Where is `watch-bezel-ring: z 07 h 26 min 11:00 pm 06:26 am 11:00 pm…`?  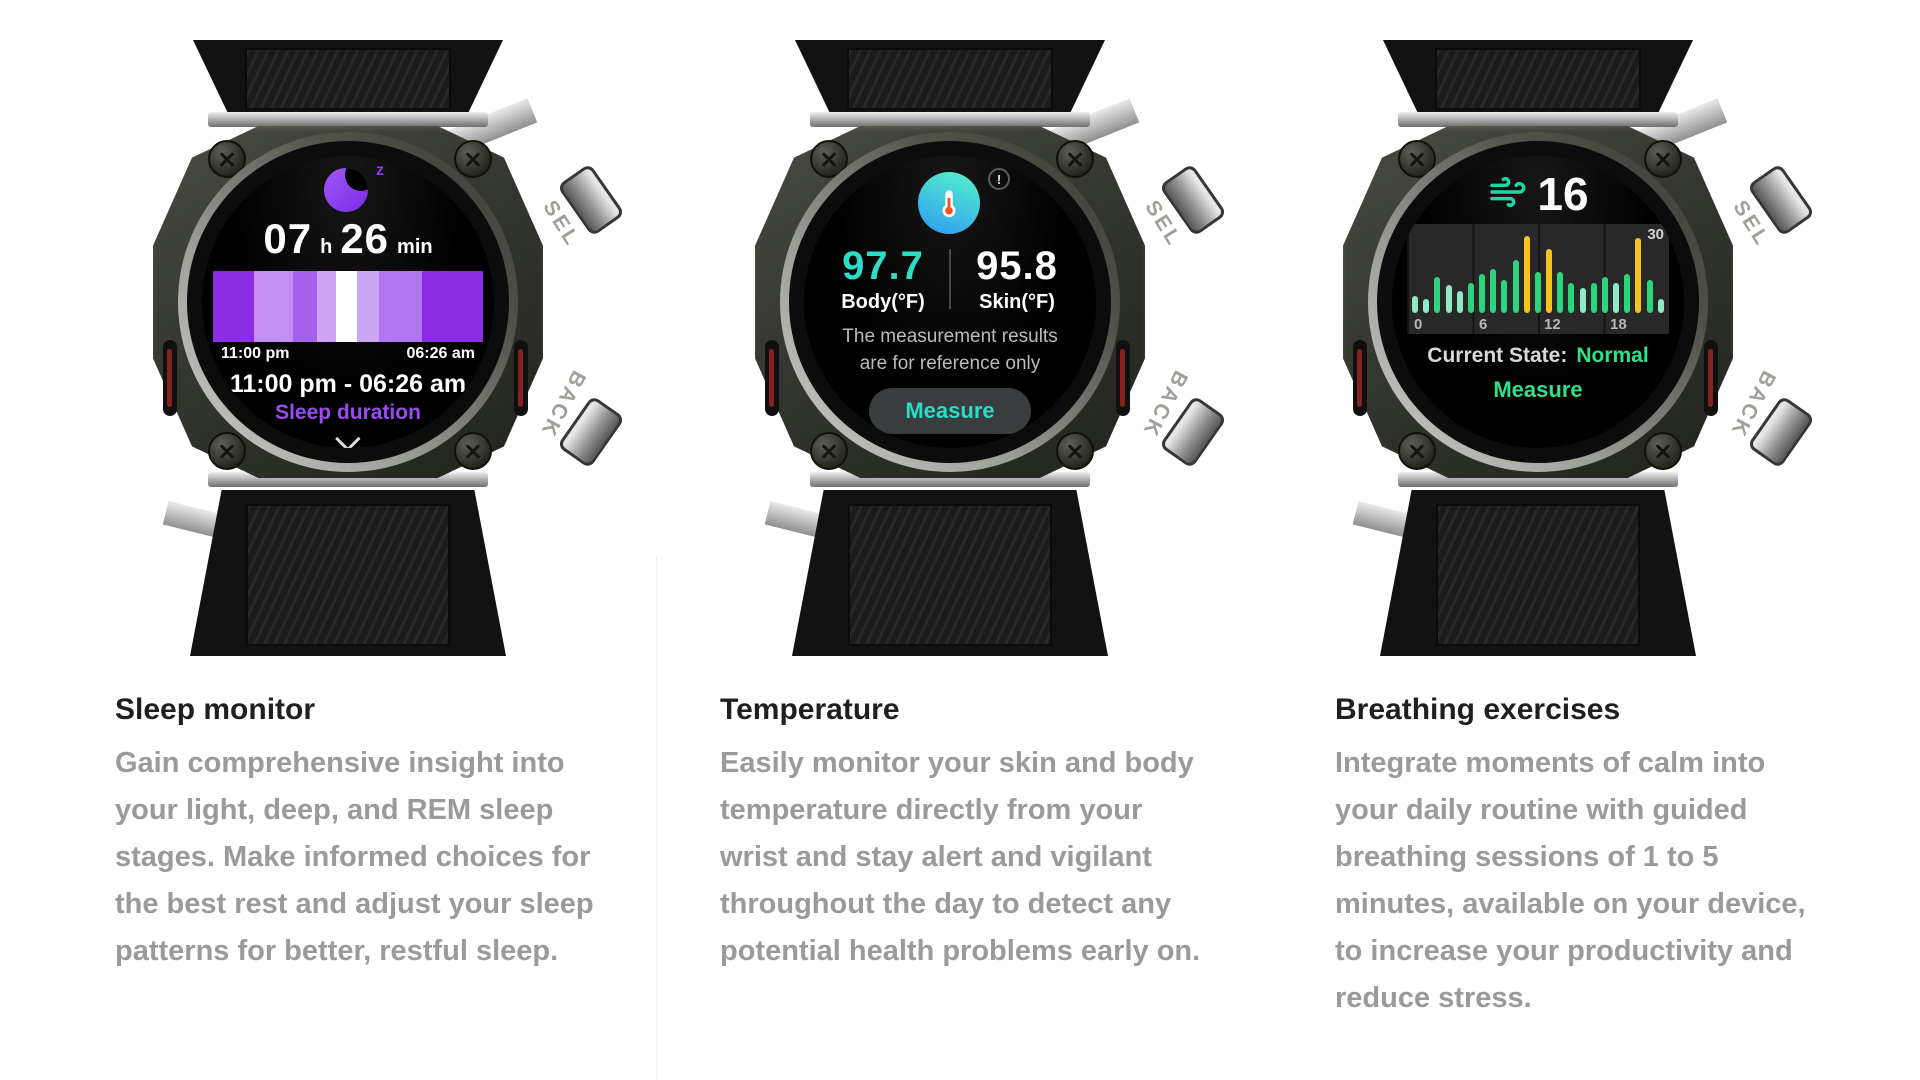
watch-bezel-ring: z 07 h 26 min 11:00 pm 06:26 am 11:00 pm… is located at coordinates (348, 302).